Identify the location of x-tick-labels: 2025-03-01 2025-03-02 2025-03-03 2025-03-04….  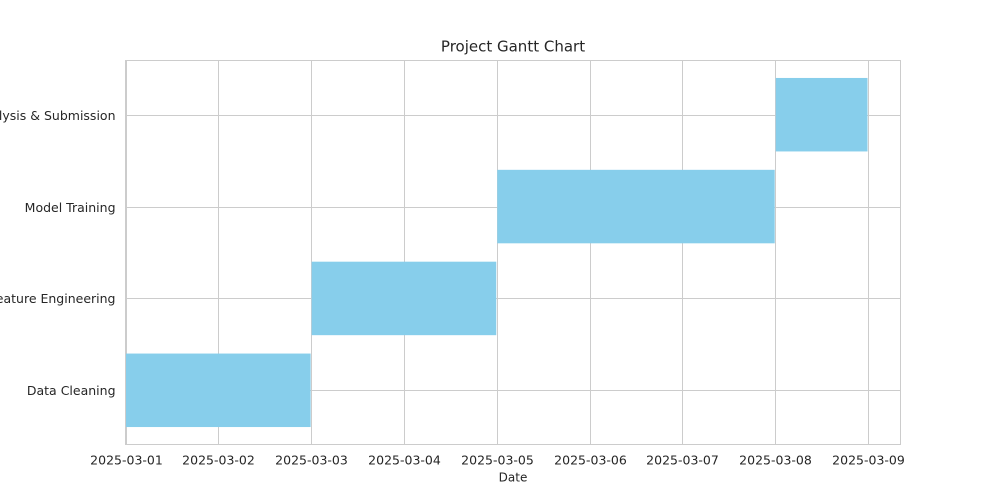
(497, 460).